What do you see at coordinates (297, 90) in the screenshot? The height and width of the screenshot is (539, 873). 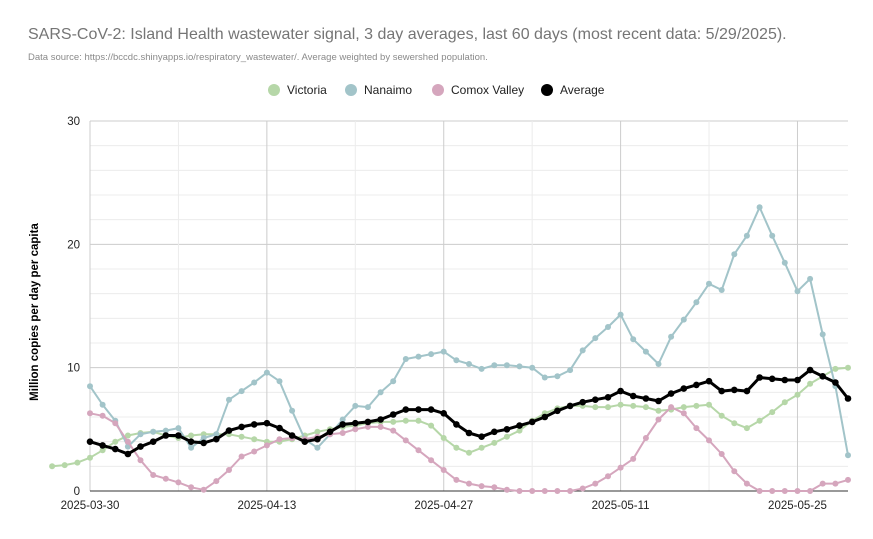 I see `legend-item: Victoria` at bounding box center [297, 90].